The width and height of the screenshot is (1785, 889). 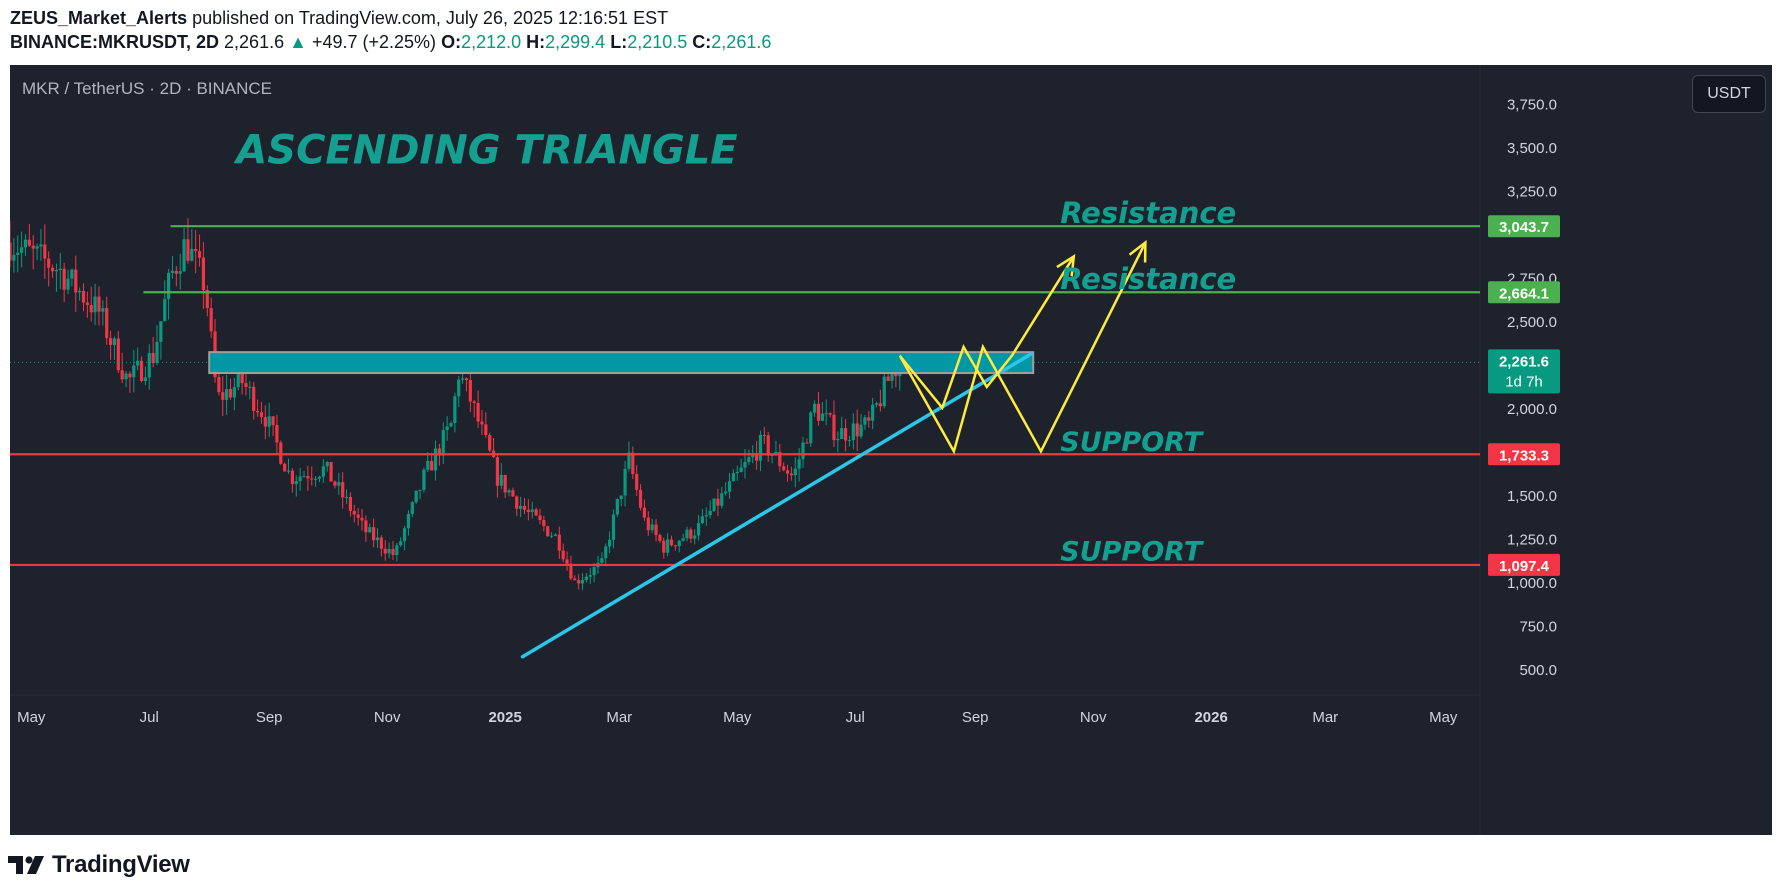 I want to click on level-price-badge, so click(x=1524, y=292).